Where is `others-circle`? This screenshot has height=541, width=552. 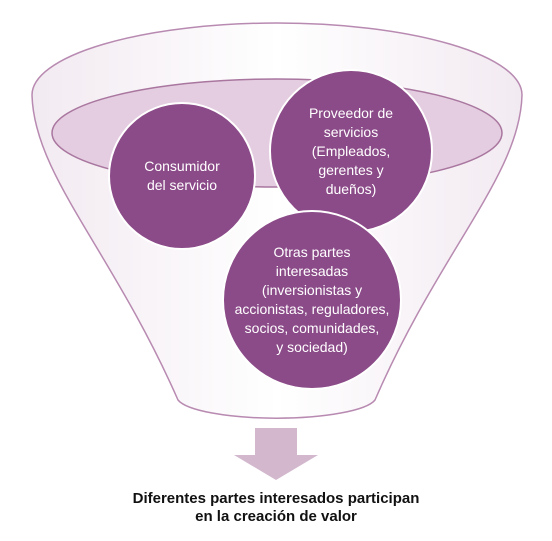
others-circle is located at coordinates (312, 300).